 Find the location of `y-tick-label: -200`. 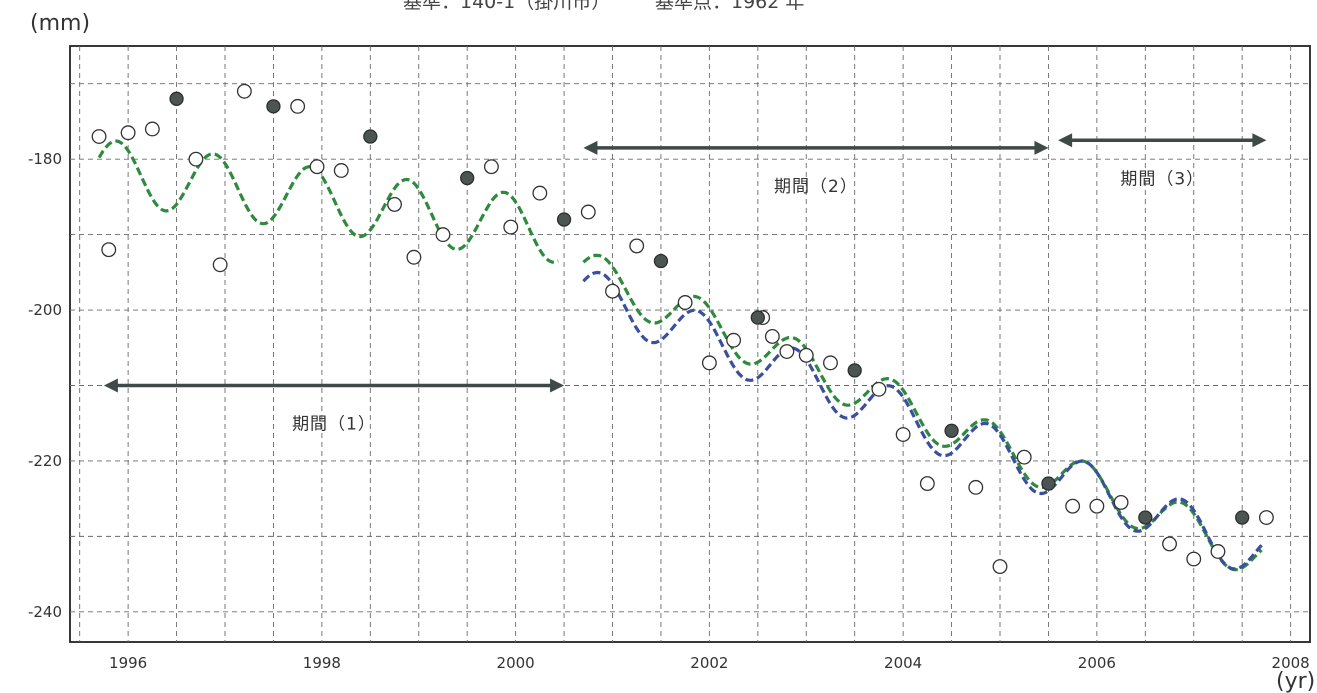

y-tick-label: -200 is located at coordinates (45, 310).